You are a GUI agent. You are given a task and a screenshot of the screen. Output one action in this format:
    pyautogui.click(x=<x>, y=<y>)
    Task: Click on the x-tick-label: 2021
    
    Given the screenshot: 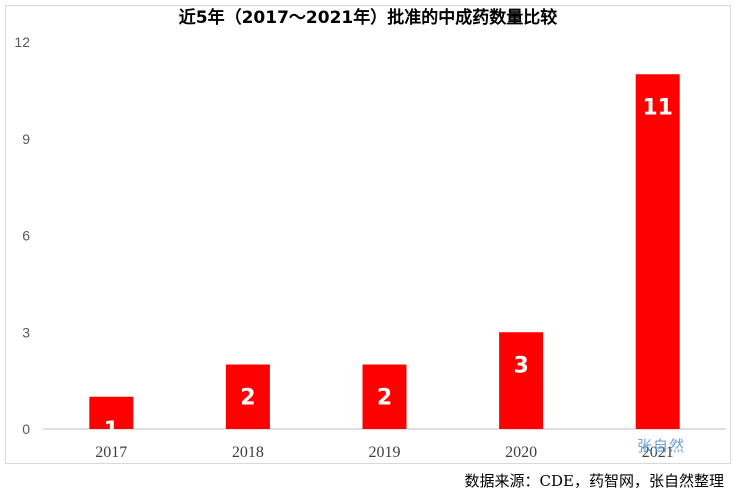 What is the action you would take?
    pyautogui.click(x=658, y=452)
    